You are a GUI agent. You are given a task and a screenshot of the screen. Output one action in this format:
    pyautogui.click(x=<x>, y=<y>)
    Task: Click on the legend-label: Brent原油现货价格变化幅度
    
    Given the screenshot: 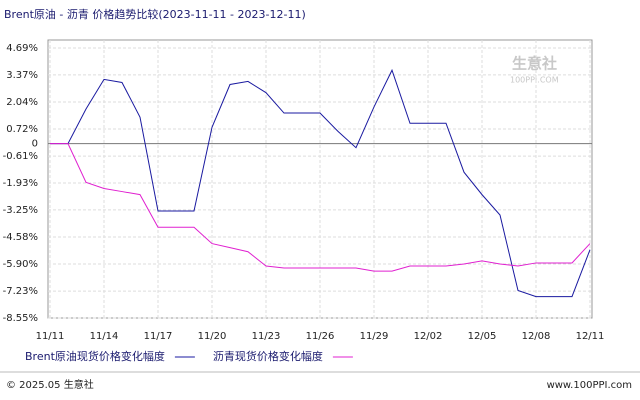 What is the action you would take?
    pyautogui.click(x=95, y=356)
    